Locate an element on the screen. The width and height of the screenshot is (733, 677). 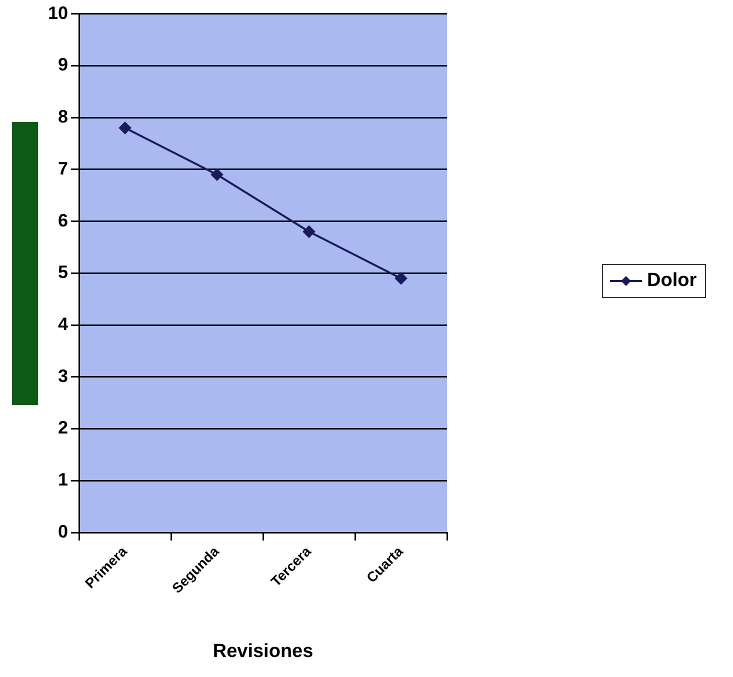
y-tick-label: 3 is located at coordinates (63, 376).